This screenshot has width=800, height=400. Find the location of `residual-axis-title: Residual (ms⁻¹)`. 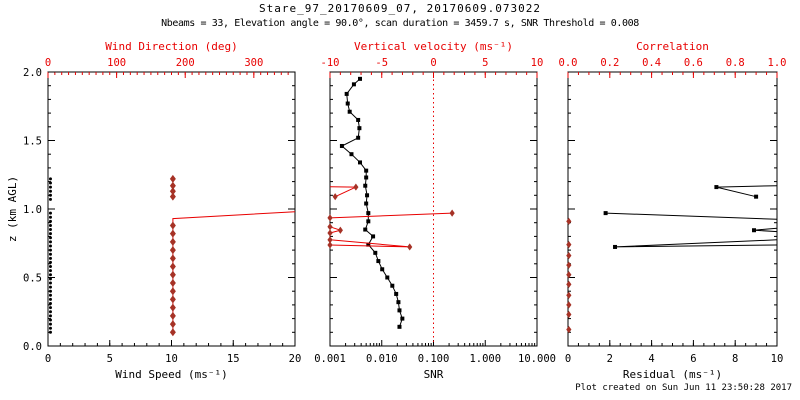

residual-axis-title: Residual (ms⁻¹) is located at coordinates (672, 374).